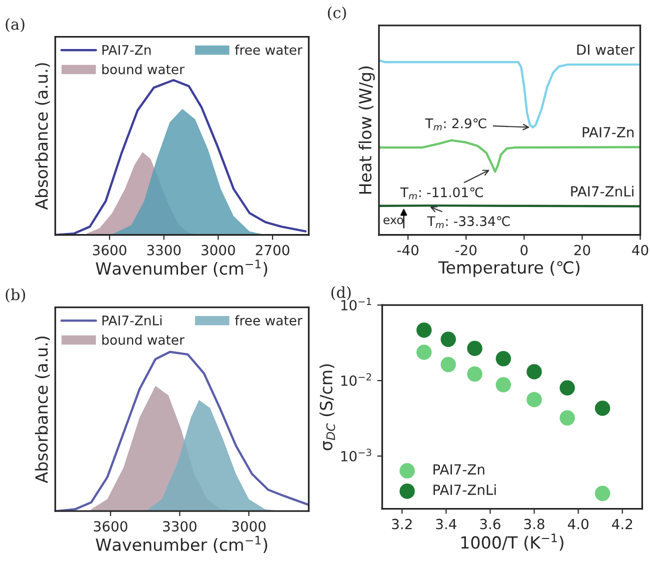 The image size is (650, 566). Describe the element at coordinates (273, 250) in the screenshot. I see `x-tick-label: 2700` at that location.